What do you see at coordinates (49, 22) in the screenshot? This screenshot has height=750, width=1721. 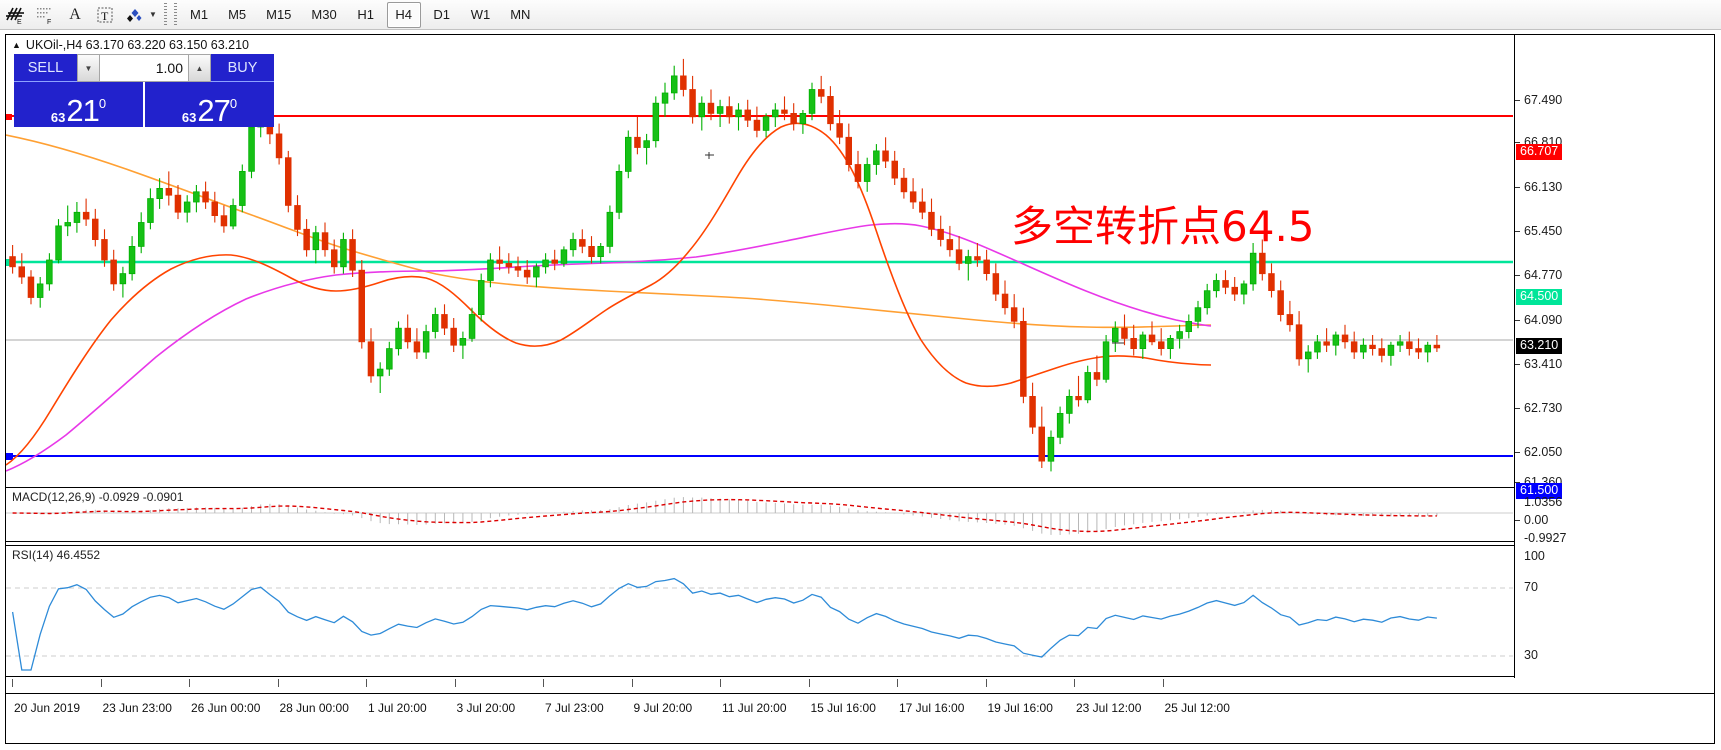 I see `svg-text: F` at bounding box center [49, 22].